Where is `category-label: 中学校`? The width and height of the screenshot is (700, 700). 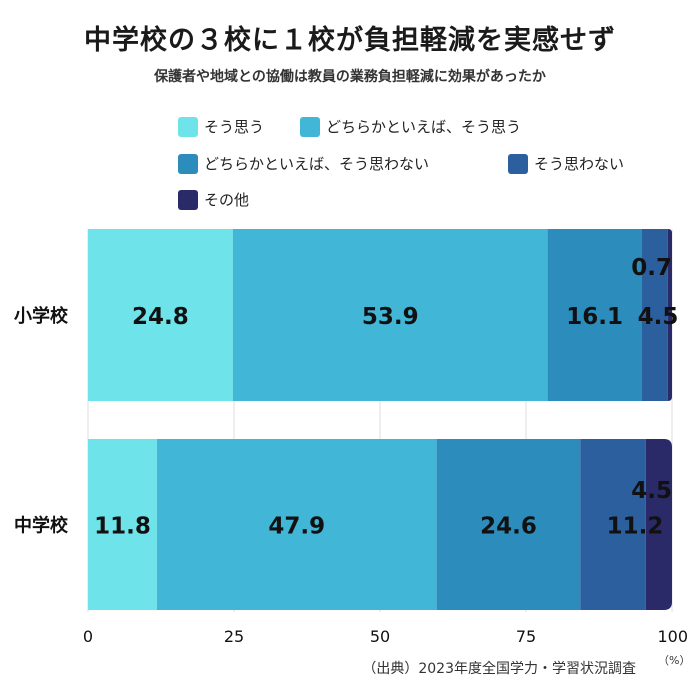
category-label: 中学校 is located at coordinates (41, 526).